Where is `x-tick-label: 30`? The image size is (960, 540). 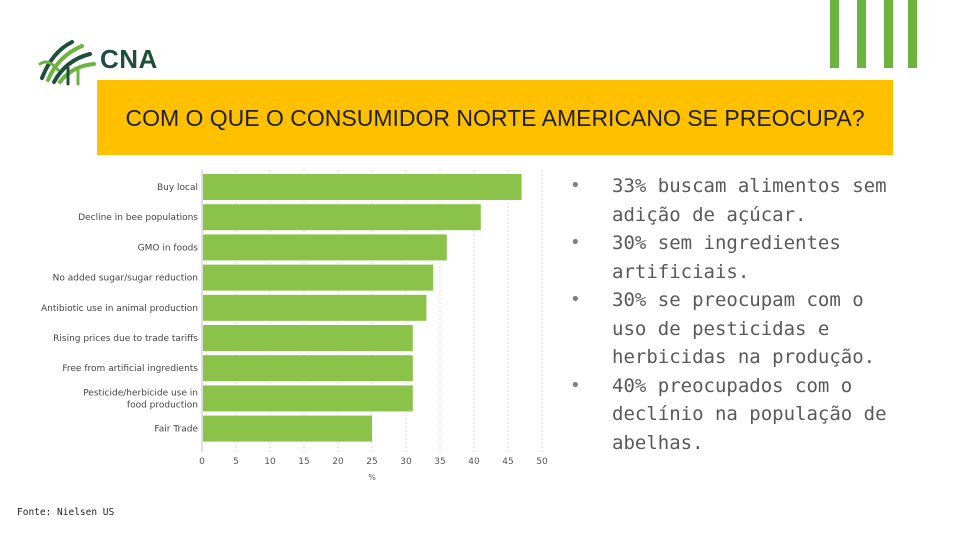
x-tick-label: 30 is located at coordinates (406, 462).